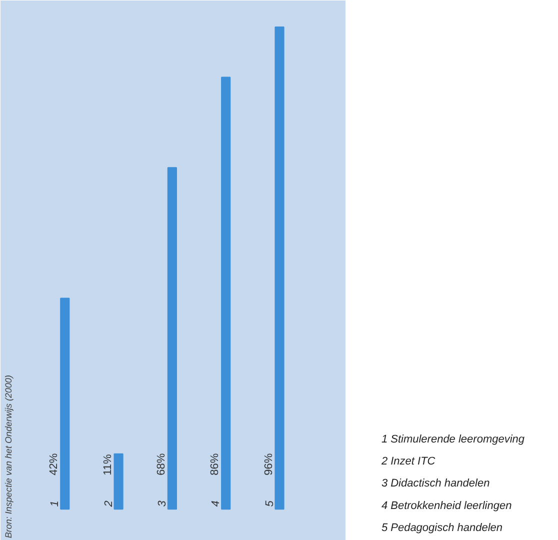 Image resolution: width=558 pixels, height=540 pixels. Describe the element at coordinates (435, 484) in the screenshot. I see `text: 3 Didactisch handelen` at that location.